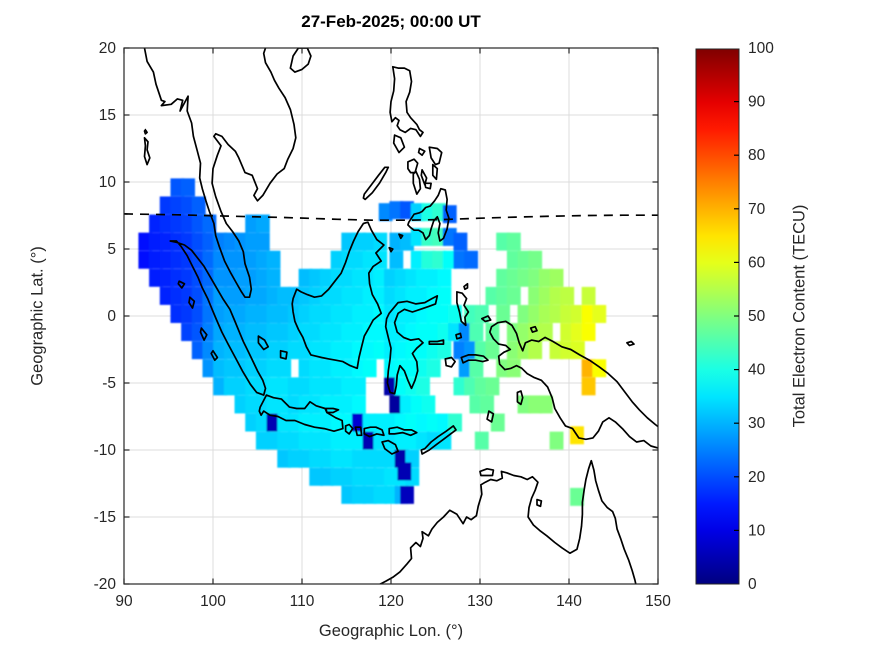 The image size is (875, 656). What do you see at coordinates (105, 450) in the screenshot?
I see `y-tick-label: -10` at bounding box center [105, 450].